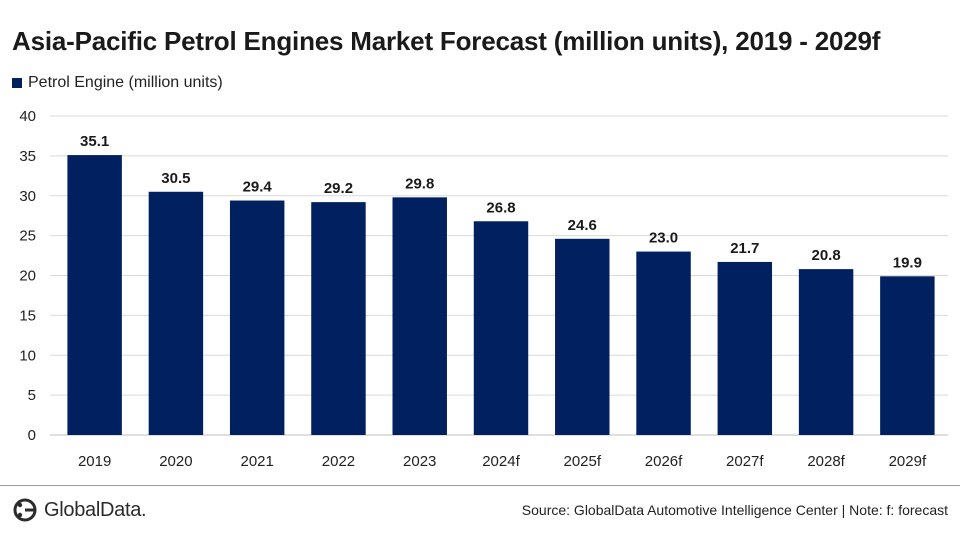 Image resolution: width=960 pixels, height=540 pixels. I want to click on data-label: 35.1, so click(94, 141).